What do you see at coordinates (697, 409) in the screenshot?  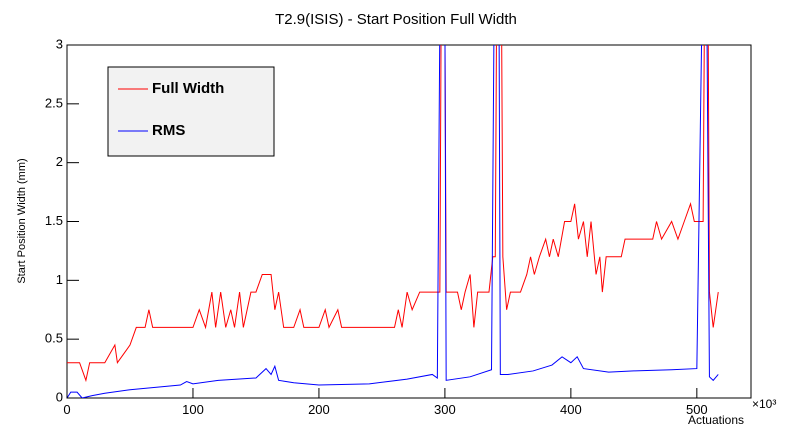 I see `x-tick-label: 500` at bounding box center [697, 409].